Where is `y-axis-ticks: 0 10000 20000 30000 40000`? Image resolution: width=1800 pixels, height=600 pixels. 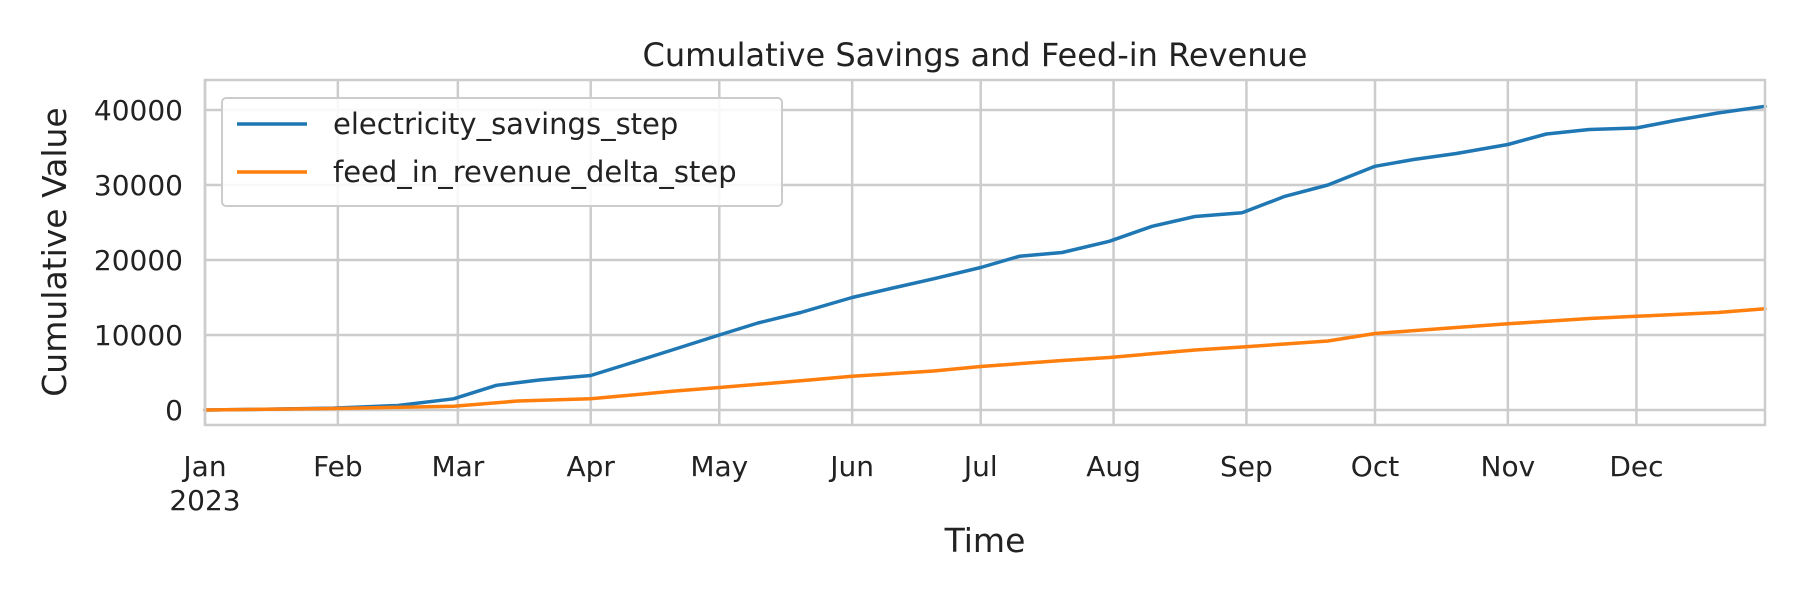 y-axis-ticks: 0 10000 20000 30000 40000 is located at coordinates (138, 260).